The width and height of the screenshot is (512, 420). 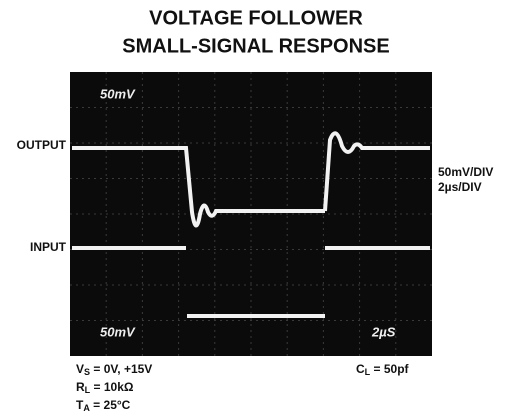 I want to click on title-line: VOLTAGE FOLLOWER, so click(x=256, y=18).